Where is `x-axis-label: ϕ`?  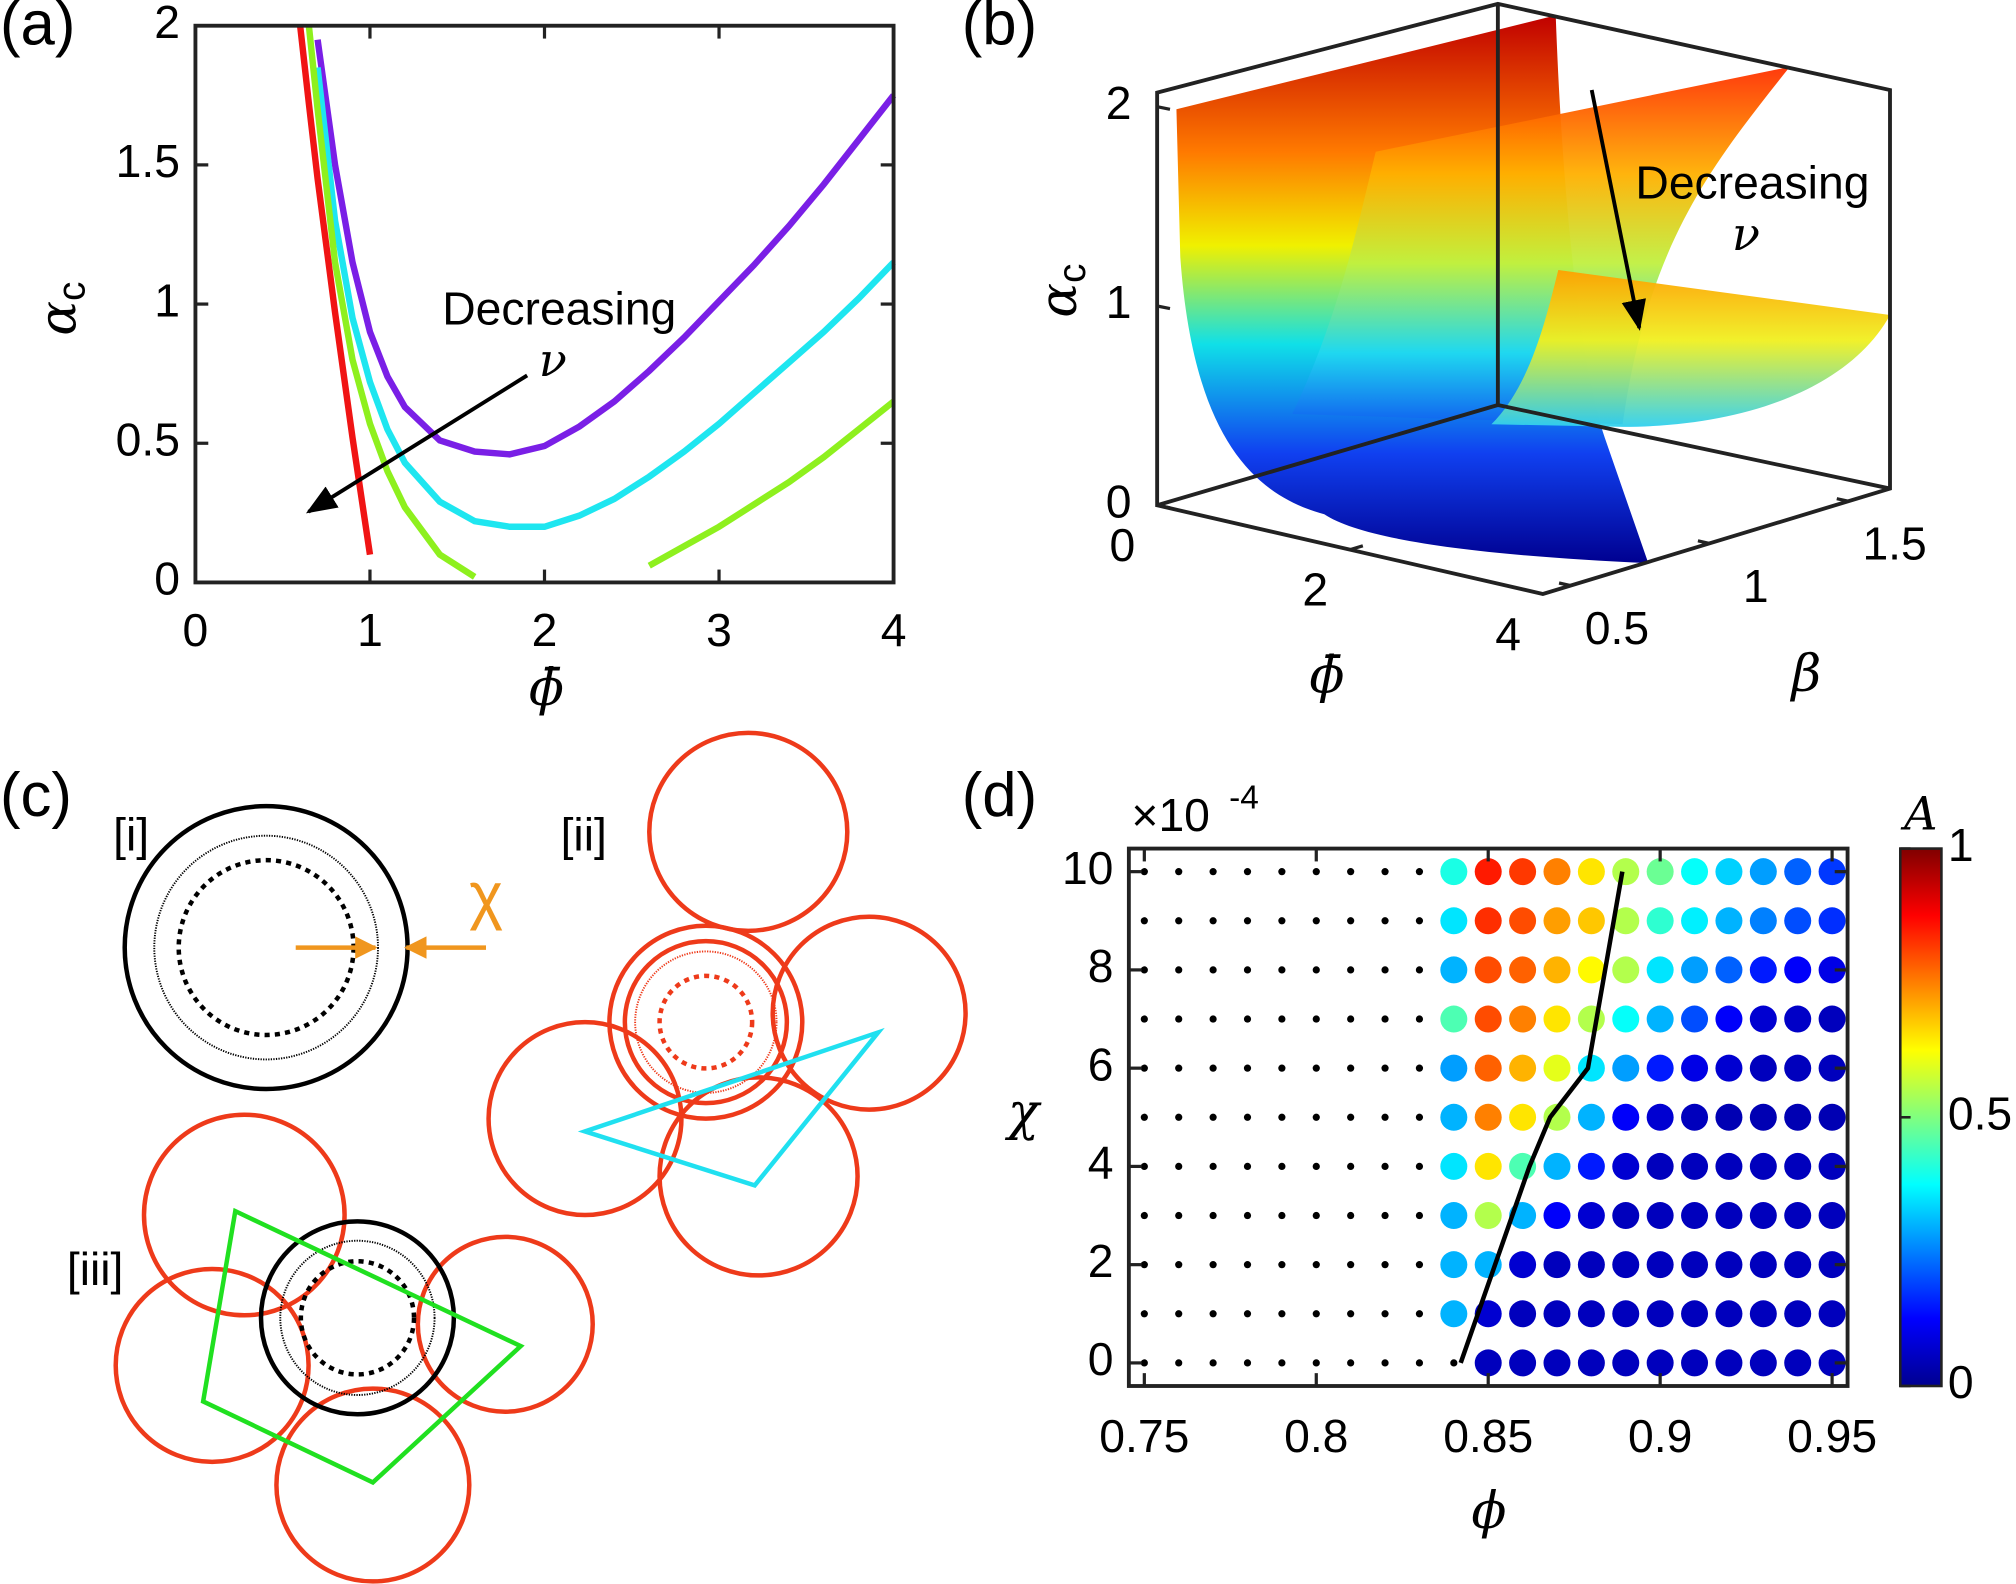 x-axis-label: ϕ is located at coordinates (1488, 1511).